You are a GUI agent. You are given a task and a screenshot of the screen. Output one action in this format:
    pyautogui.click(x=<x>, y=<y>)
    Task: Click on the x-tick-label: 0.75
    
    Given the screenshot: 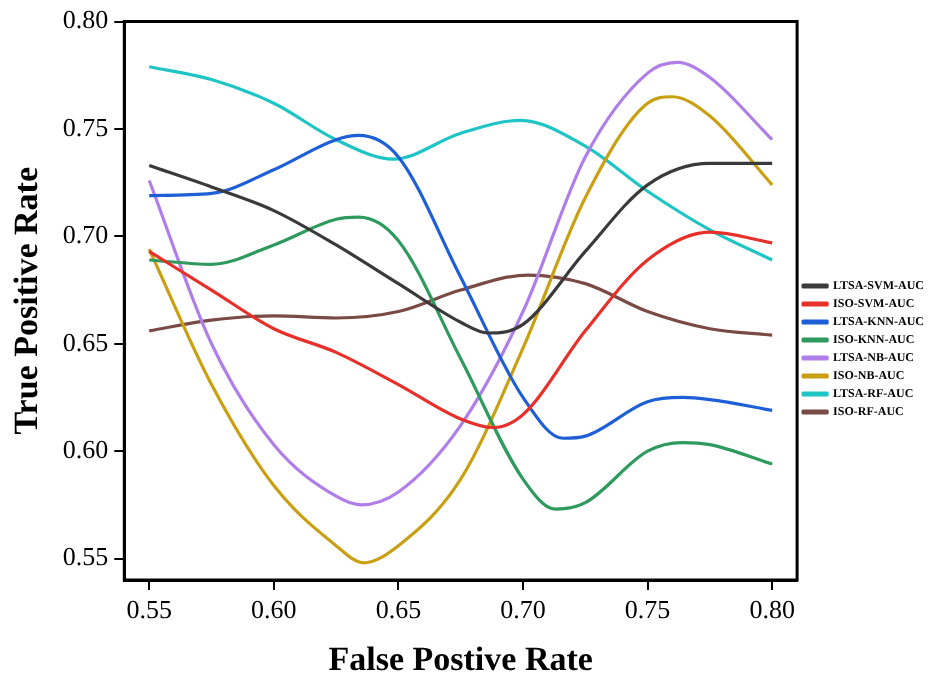 What is the action you would take?
    pyautogui.click(x=647, y=609)
    